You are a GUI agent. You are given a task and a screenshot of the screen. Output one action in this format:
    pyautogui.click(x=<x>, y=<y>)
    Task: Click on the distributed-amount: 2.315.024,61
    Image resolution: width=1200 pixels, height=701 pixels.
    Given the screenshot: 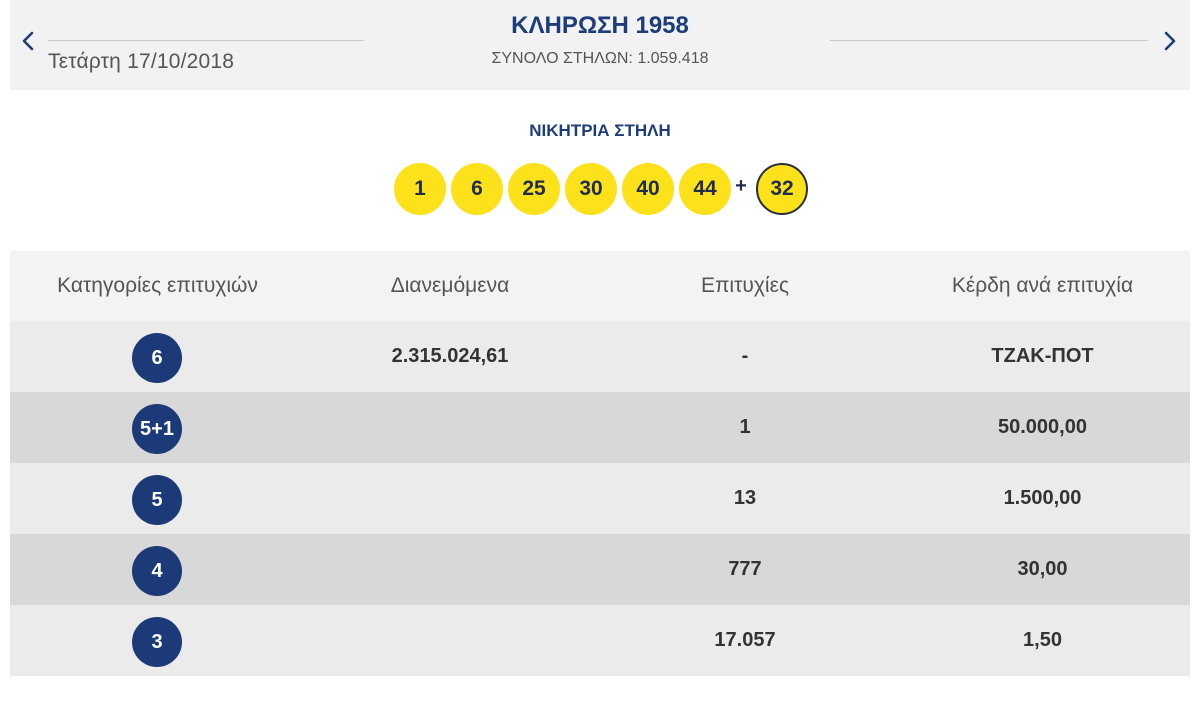 What is the action you would take?
    pyautogui.click(x=450, y=356)
    